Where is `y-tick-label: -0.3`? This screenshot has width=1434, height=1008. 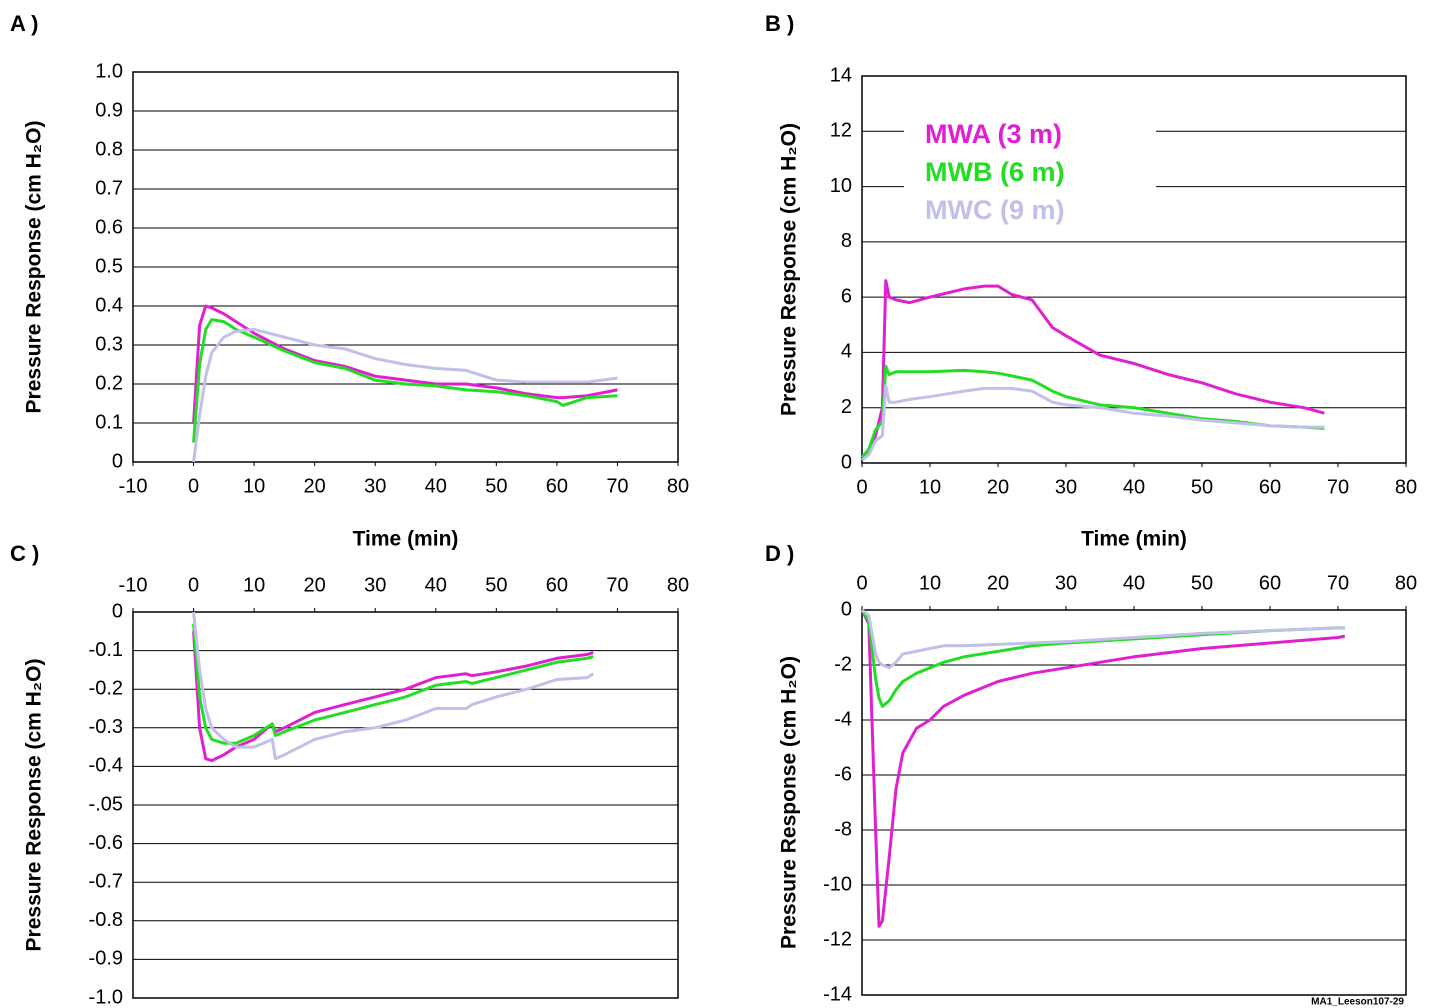
y-tick-label: -0.3 is located at coordinates (106, 727).